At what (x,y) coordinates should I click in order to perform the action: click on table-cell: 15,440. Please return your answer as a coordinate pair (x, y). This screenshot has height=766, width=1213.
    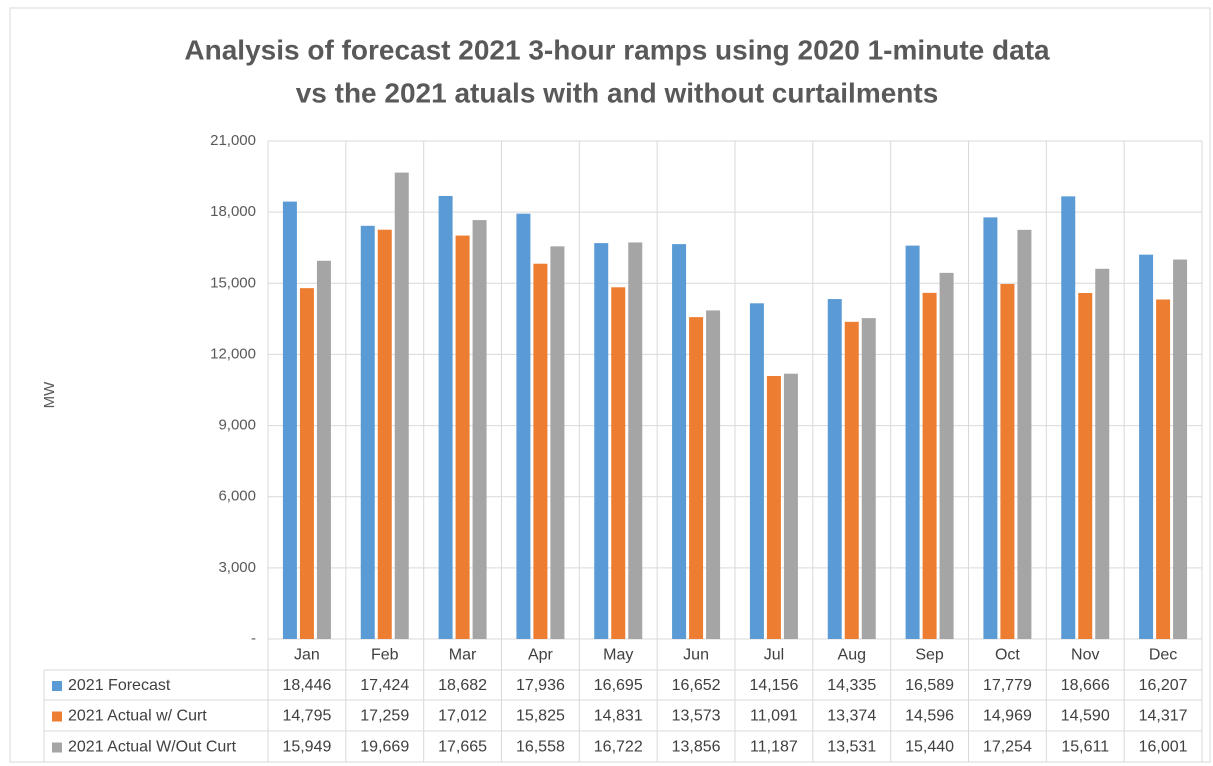
    Looking at the image, I should click on (929, 747).